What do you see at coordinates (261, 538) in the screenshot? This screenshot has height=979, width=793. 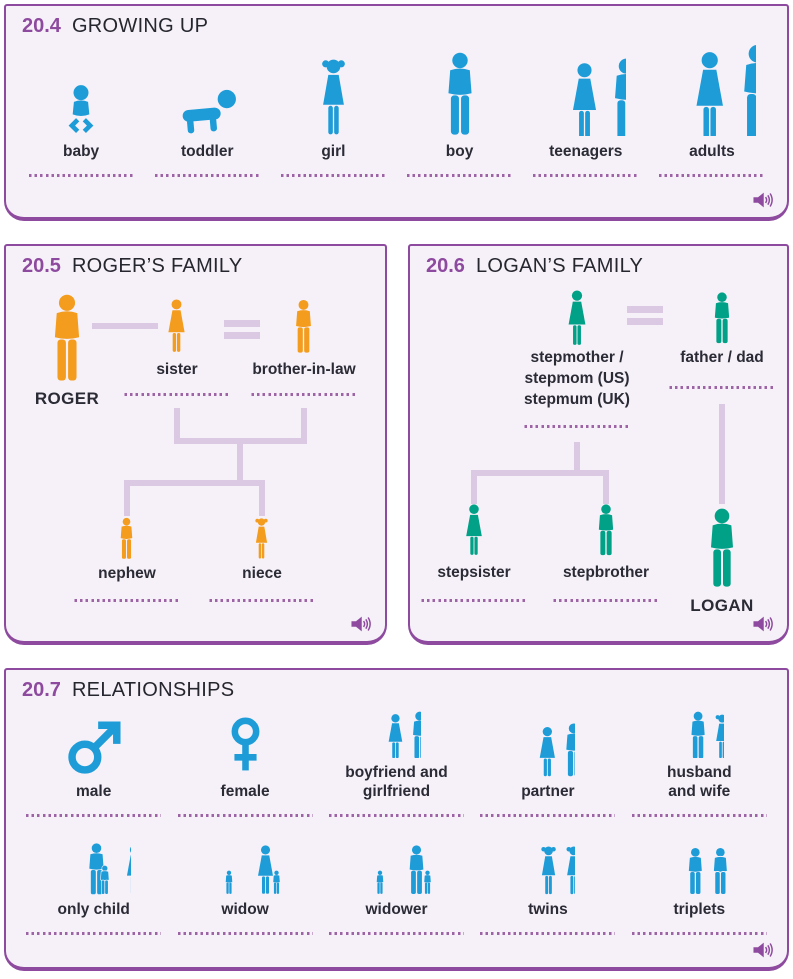 I see `person-niece-icon` at bounding box center [261, 538].